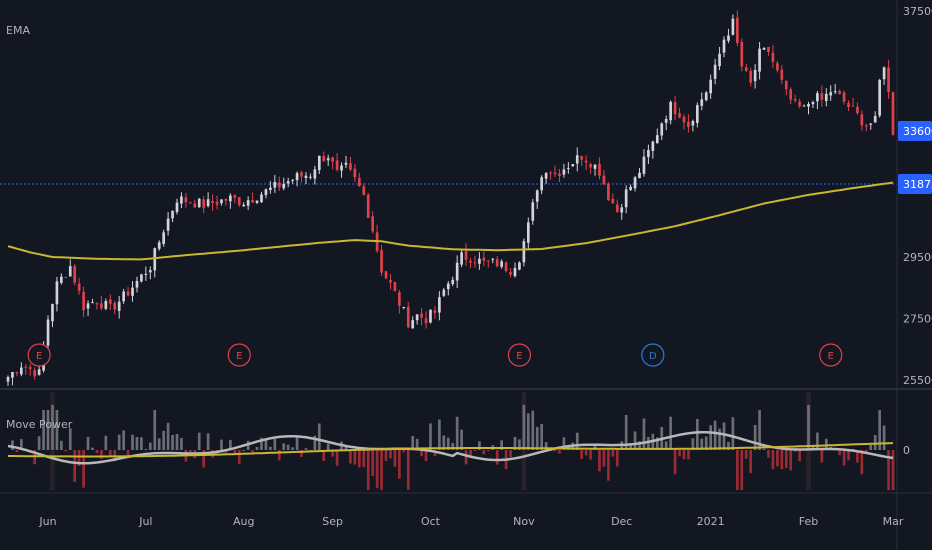  What do you see at coordinates (917, 196) in the screenshot?
I see `price-axis: 37500 29500 27500 25500` at bounding box center [917, 196].